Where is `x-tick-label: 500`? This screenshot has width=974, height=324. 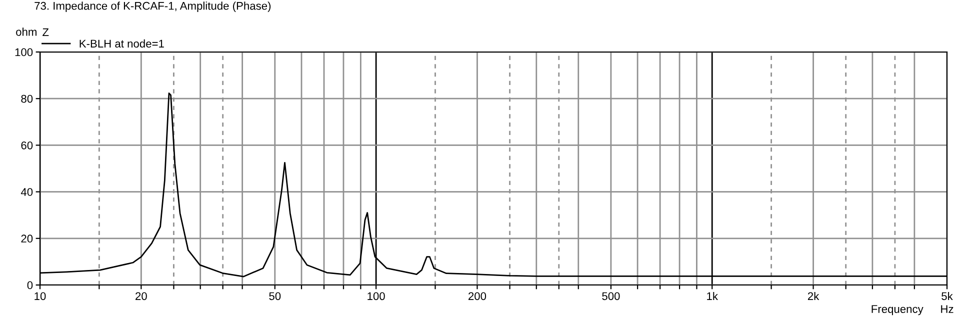
x-tick-label: 500 is located at coordinates (611, 296).